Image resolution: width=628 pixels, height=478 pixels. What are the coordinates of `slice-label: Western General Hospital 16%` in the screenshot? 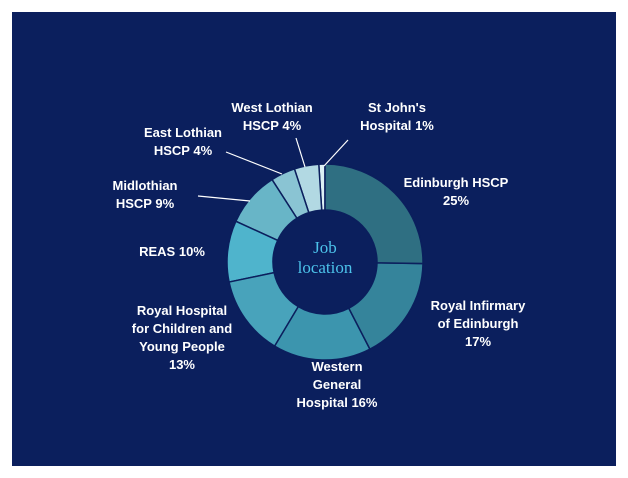 It's located at (337, 385).